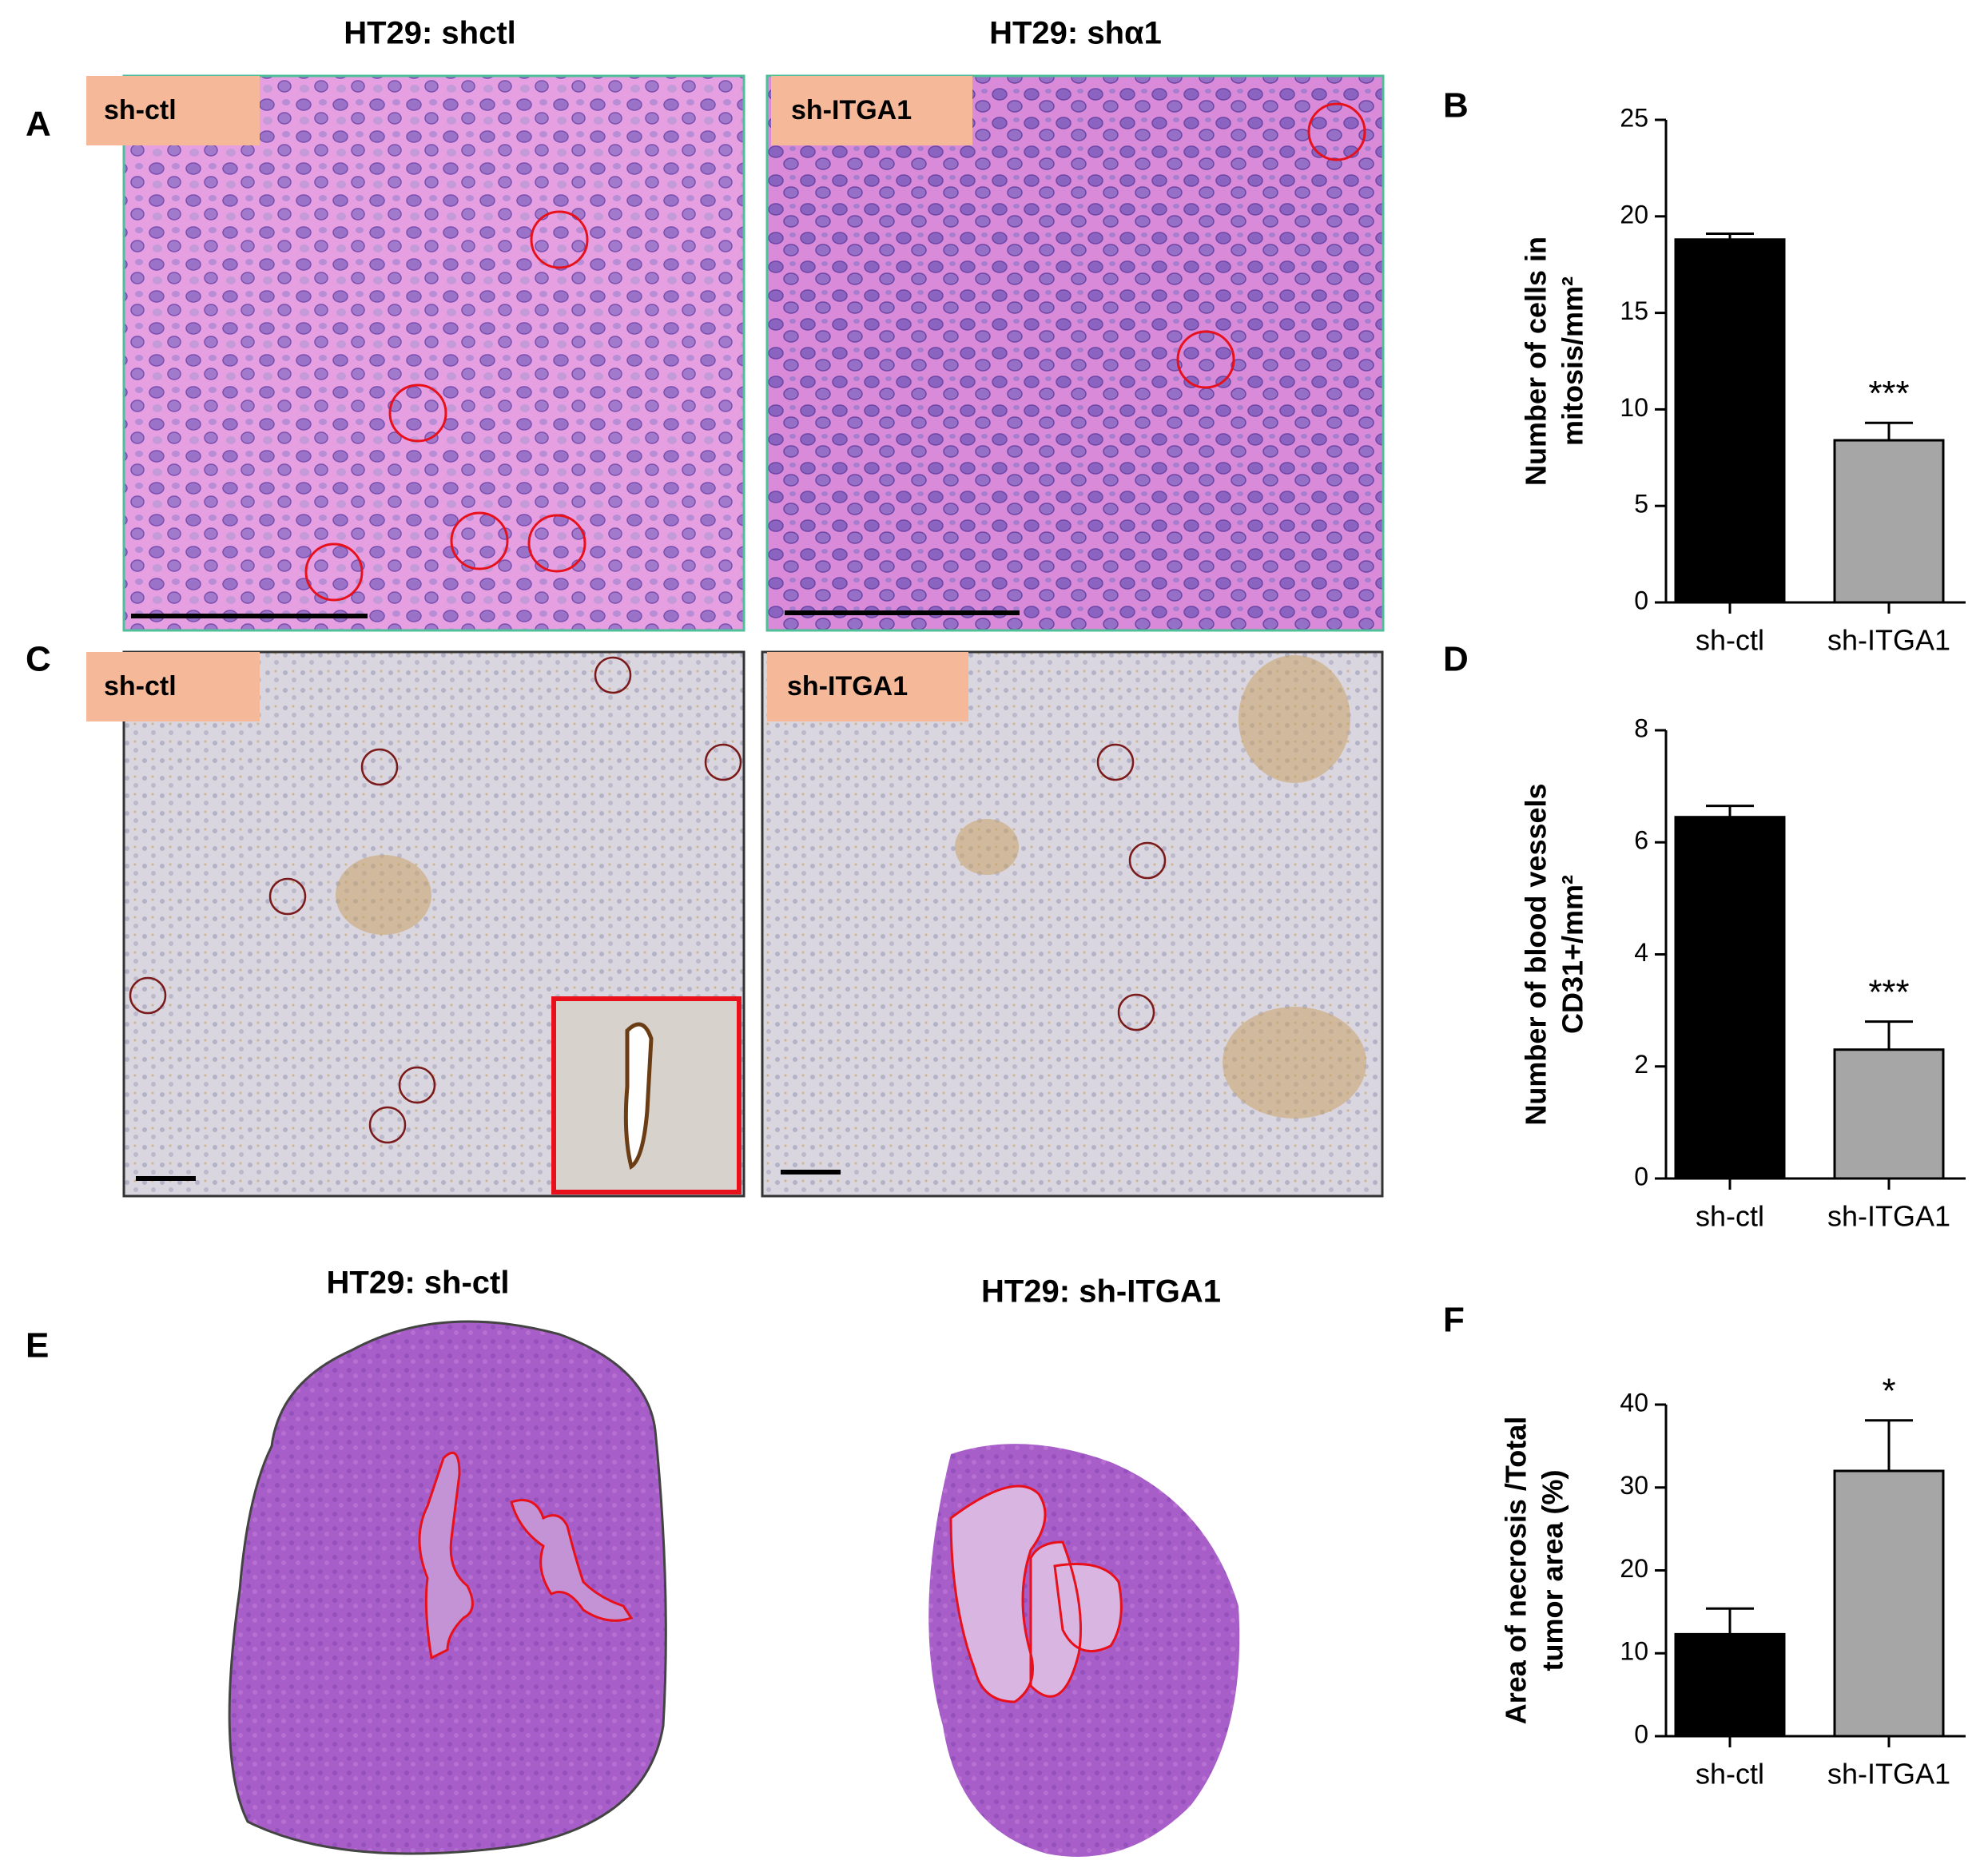 Image resolution: width=1984 pixels, height=1876 pixels. What do you see at coordinates (1454, 1320) in the screenshot?
I see `panel-letter: F` at bounding box center [1454, 1320].